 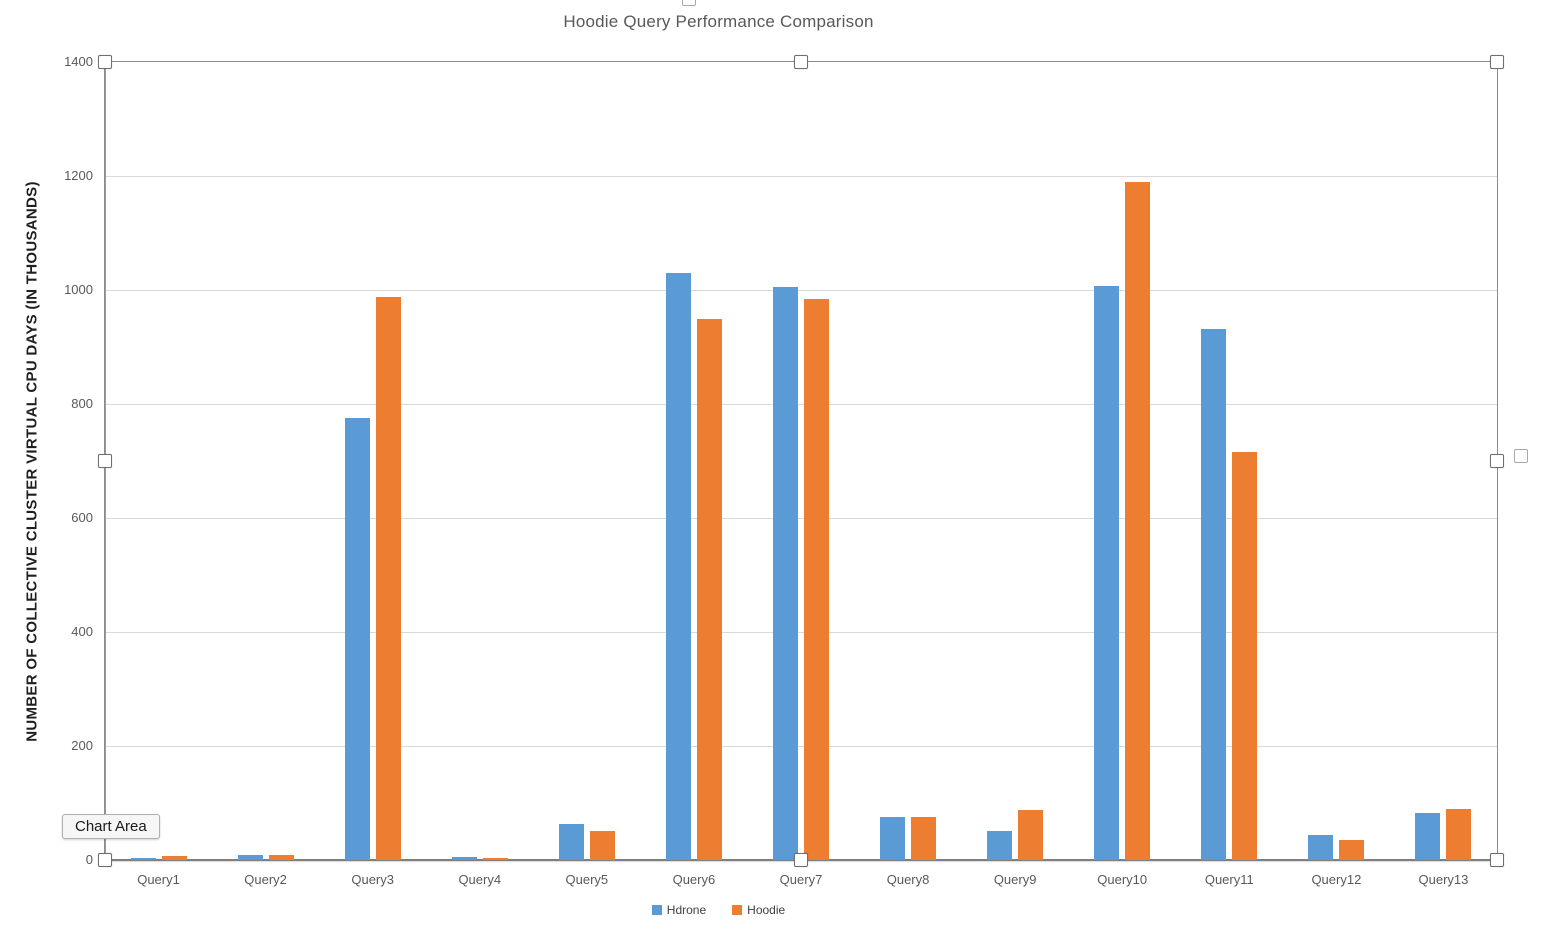 What do you see at coordinates (250, 857) in the screenshot?
I see `bar-hdrone-query2` at bounding box center [250, 857].